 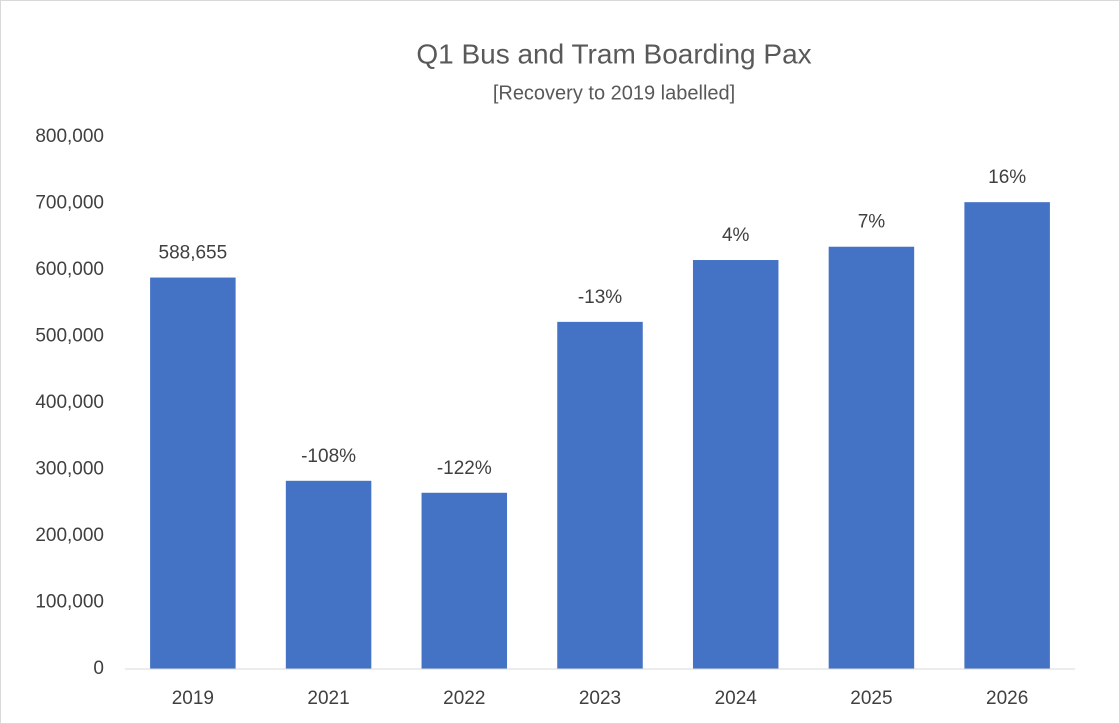 What do you see at coordinates (69, 203) in the screenshot?
I see `y-tick-label: 700,000` at bounding box center [69, 203].